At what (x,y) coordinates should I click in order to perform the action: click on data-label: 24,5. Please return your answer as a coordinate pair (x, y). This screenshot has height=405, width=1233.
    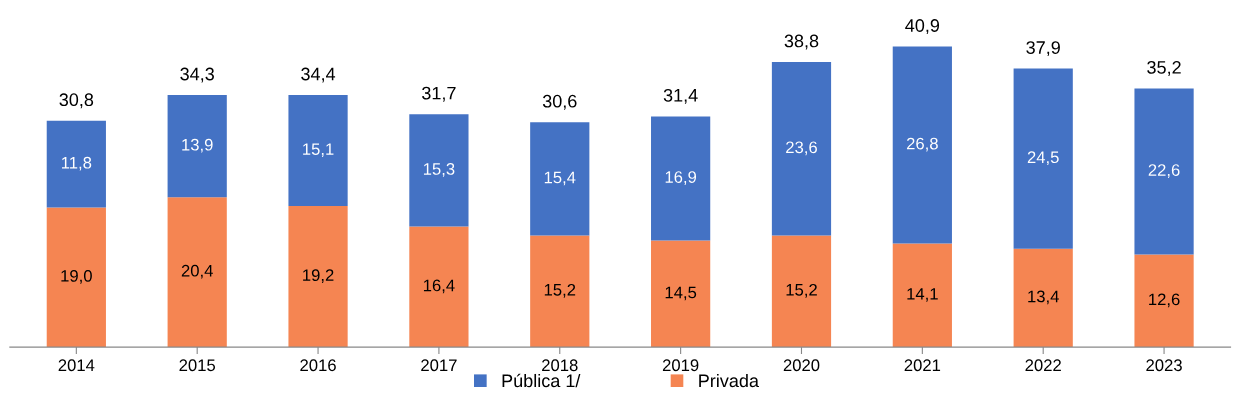
    Looking at the image, I should click on (1043, 158).